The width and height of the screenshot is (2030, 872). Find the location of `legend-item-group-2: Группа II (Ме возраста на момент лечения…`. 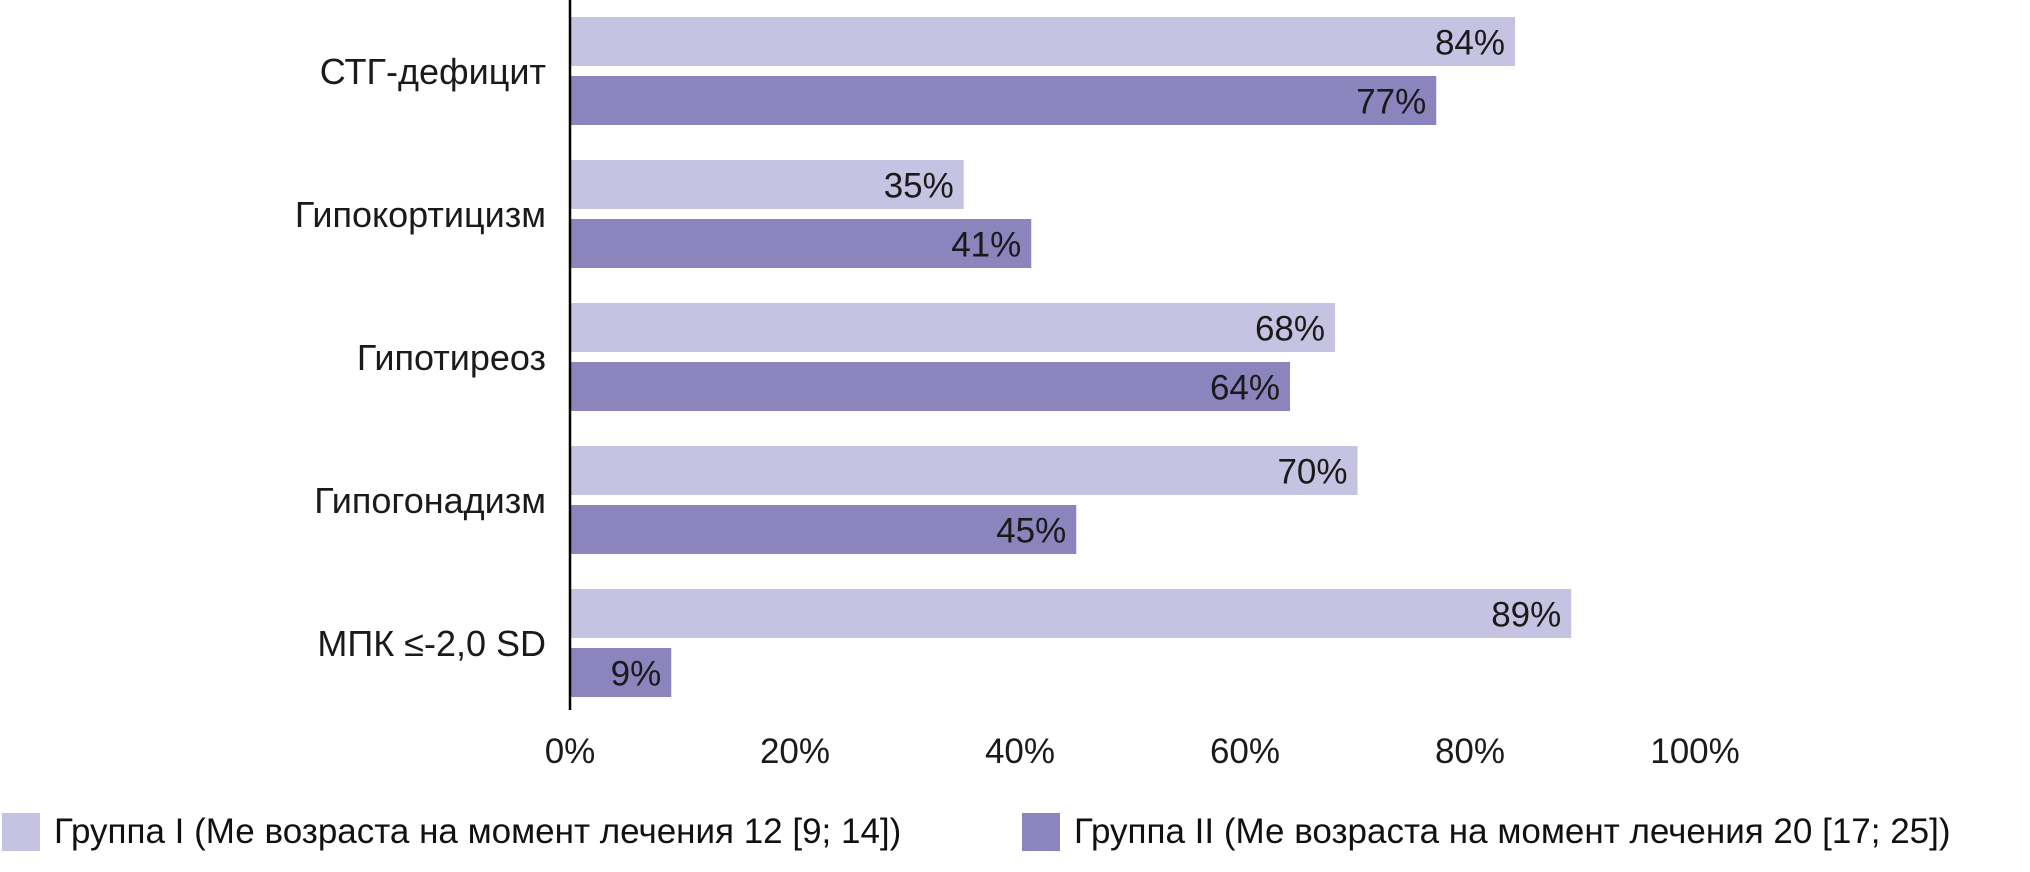

legend-item-group-2: Группа II (Ме возраста на момент лечения… is located at coordinates (1486, 832).